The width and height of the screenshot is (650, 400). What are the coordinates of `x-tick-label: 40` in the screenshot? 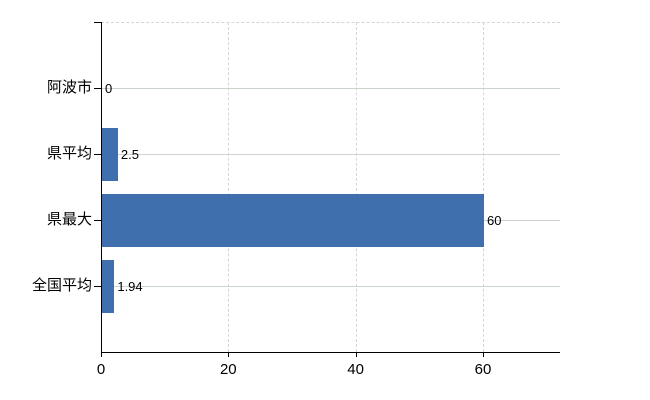 It's located at (355, 369).